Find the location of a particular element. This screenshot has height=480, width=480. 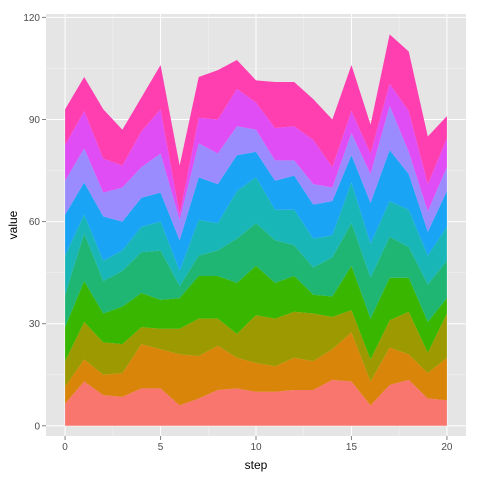

y-axis-title: value is located at coordinates (13, 224).